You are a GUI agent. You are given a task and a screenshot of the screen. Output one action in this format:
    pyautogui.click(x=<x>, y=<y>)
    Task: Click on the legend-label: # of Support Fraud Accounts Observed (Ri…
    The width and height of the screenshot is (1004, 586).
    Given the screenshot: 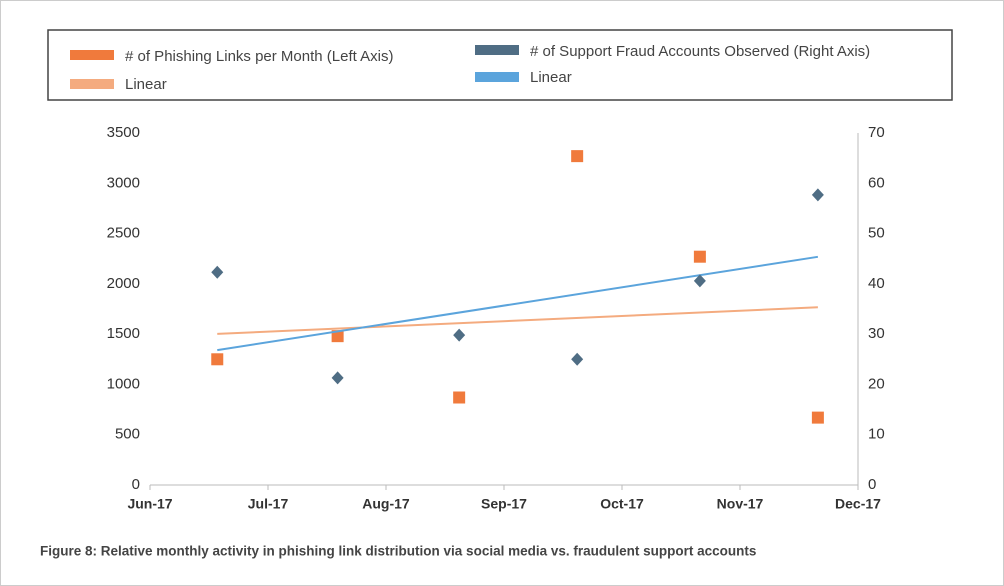 What is the action you would take?
    pyautogui.click(x=700, y=51)
    